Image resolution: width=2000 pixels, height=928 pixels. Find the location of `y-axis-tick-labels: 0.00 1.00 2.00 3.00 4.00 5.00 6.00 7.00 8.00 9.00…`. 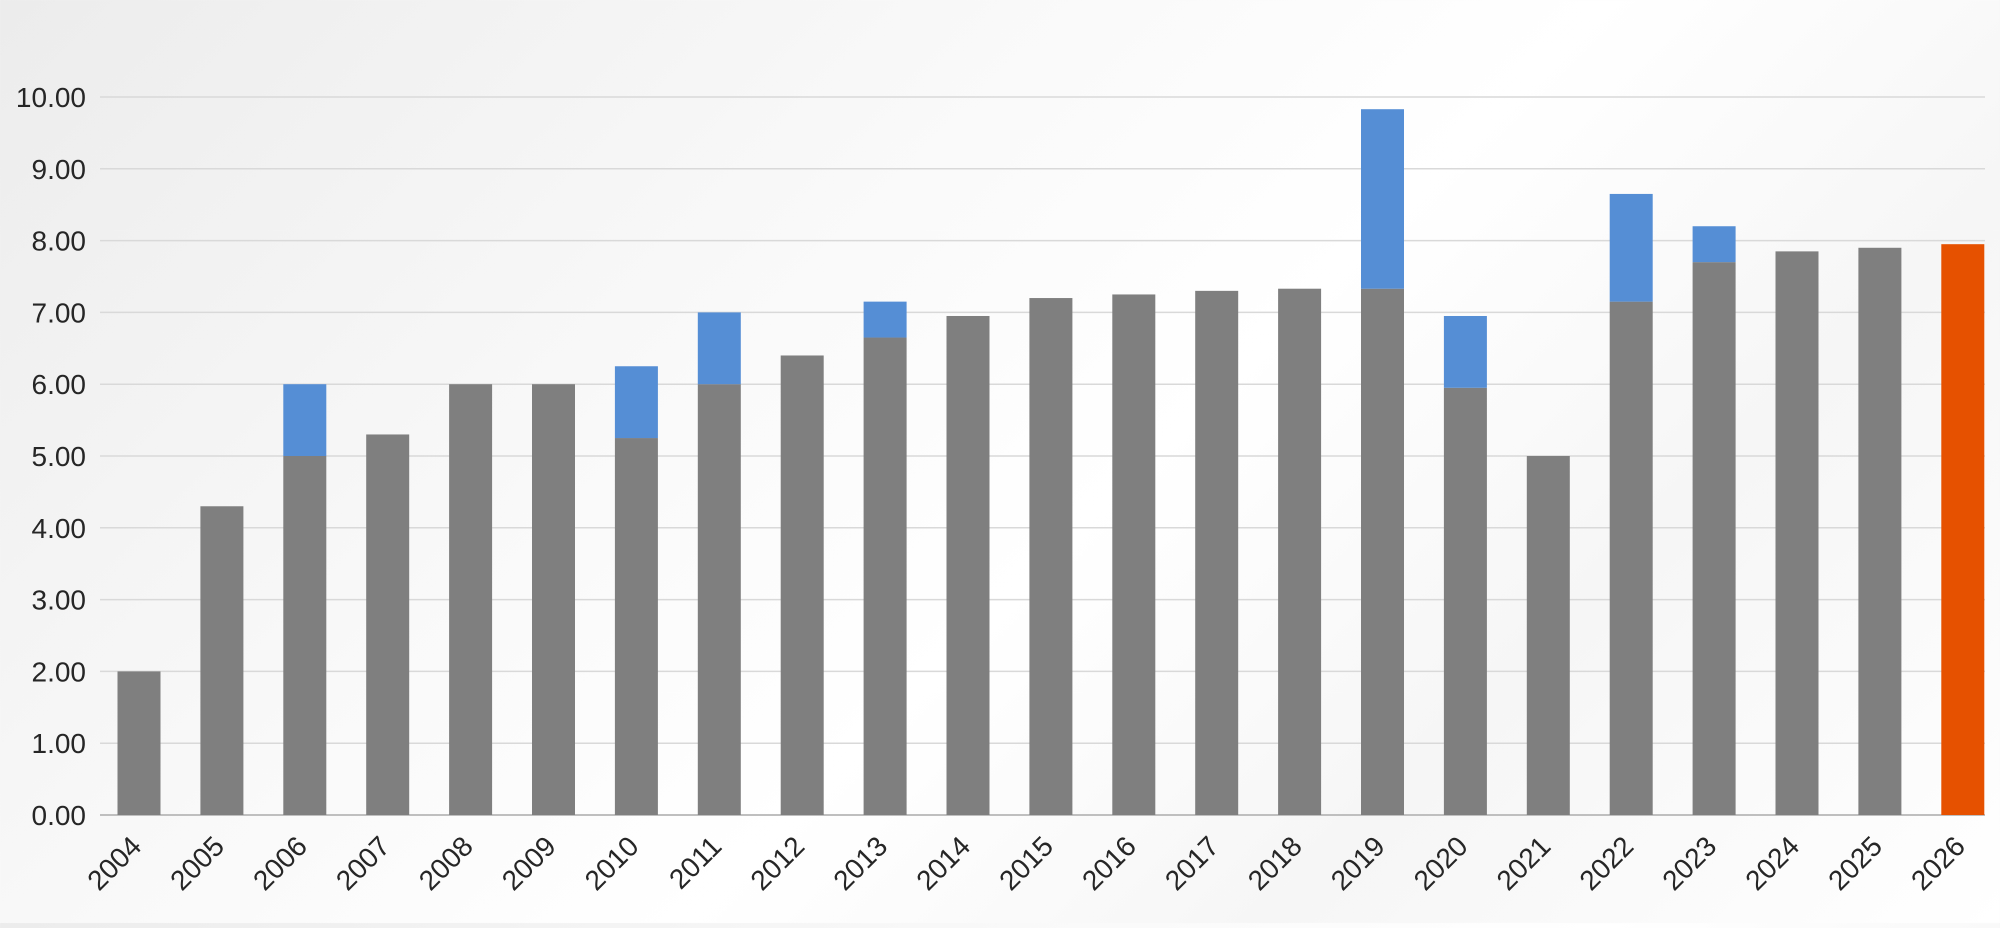

y-axis-tick-labels: 0.00 1.00 2.00 3.00 4.00 5.00 6.00 7.00 8.00 9.00… is located at coordinates (51, 456).